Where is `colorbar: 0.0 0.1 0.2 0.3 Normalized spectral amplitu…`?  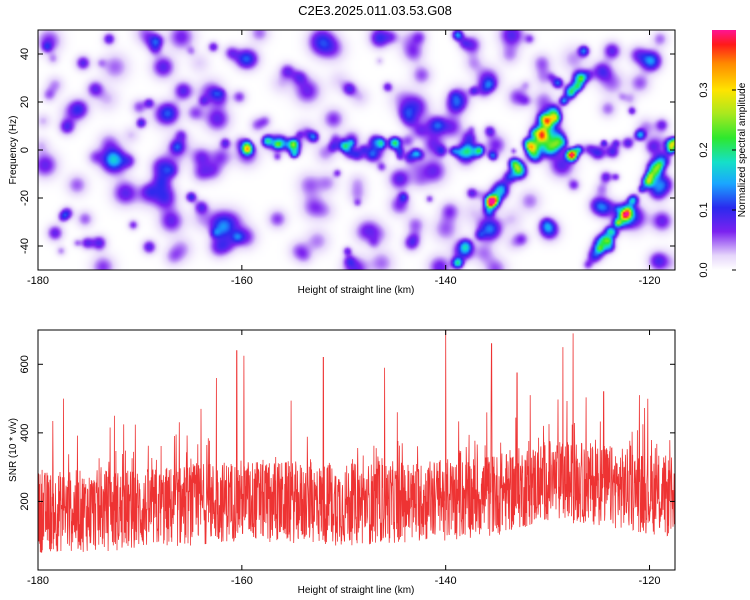 colorbar: 0.0 0.1 0.2 0.3 Normalized spectral amplitu… is located at coordinates (723, 154).